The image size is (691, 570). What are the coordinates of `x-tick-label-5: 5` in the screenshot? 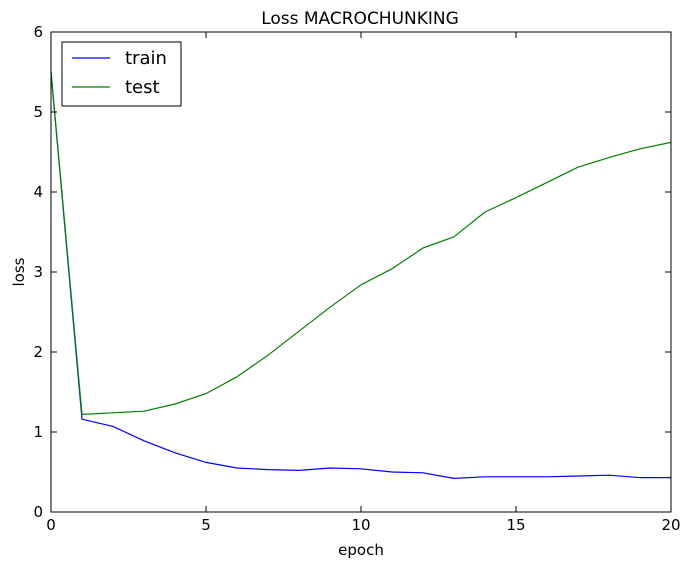 It's located at (206, 525).